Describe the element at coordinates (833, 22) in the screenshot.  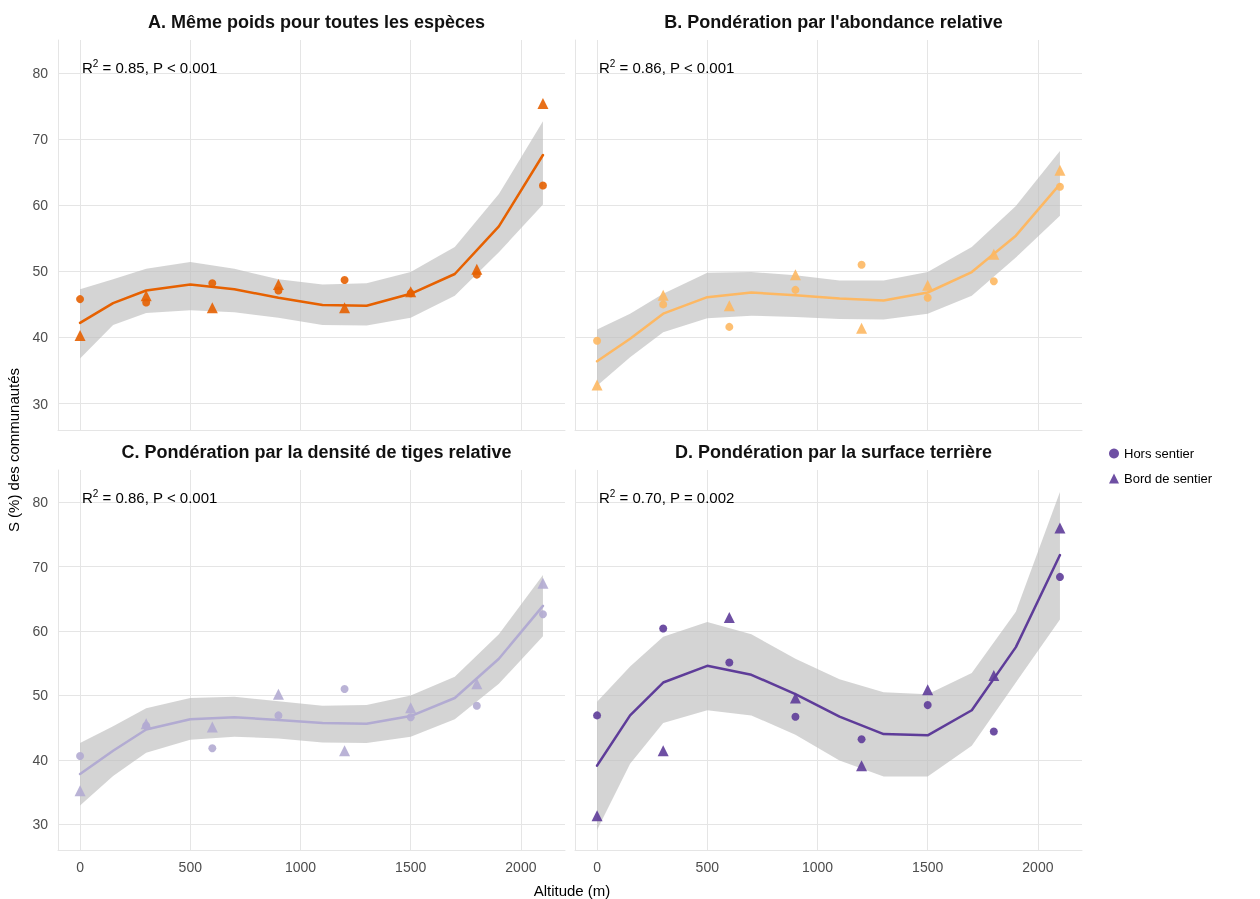
I see `chart-title: B. Pondération par l'abondance relative` at that location.